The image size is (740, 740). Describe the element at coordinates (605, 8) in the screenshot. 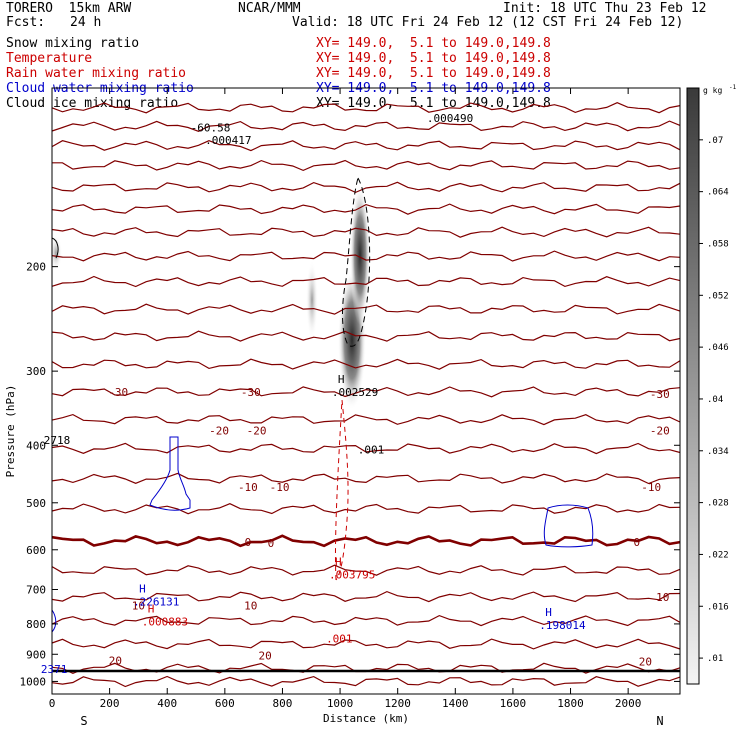

I see `init-time: Init: 18 UTC Thu 23 Feb 12` at that location.